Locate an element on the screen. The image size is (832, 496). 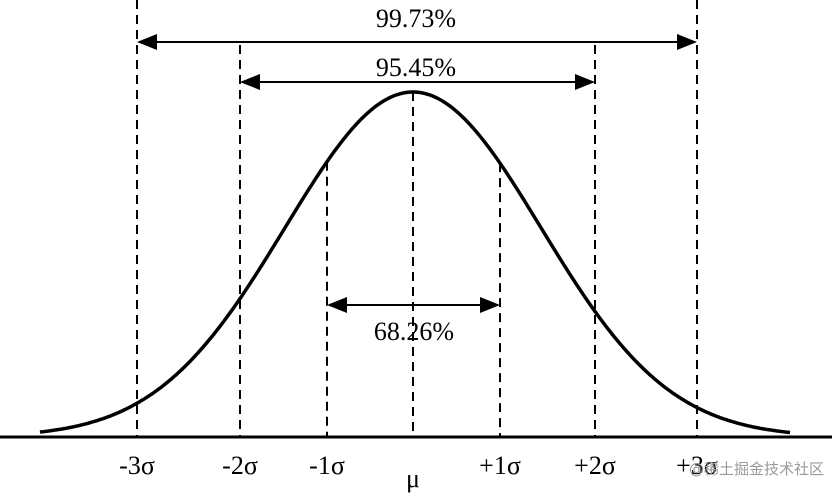
axis-label: -1σ is located at coordinates (327, 465).